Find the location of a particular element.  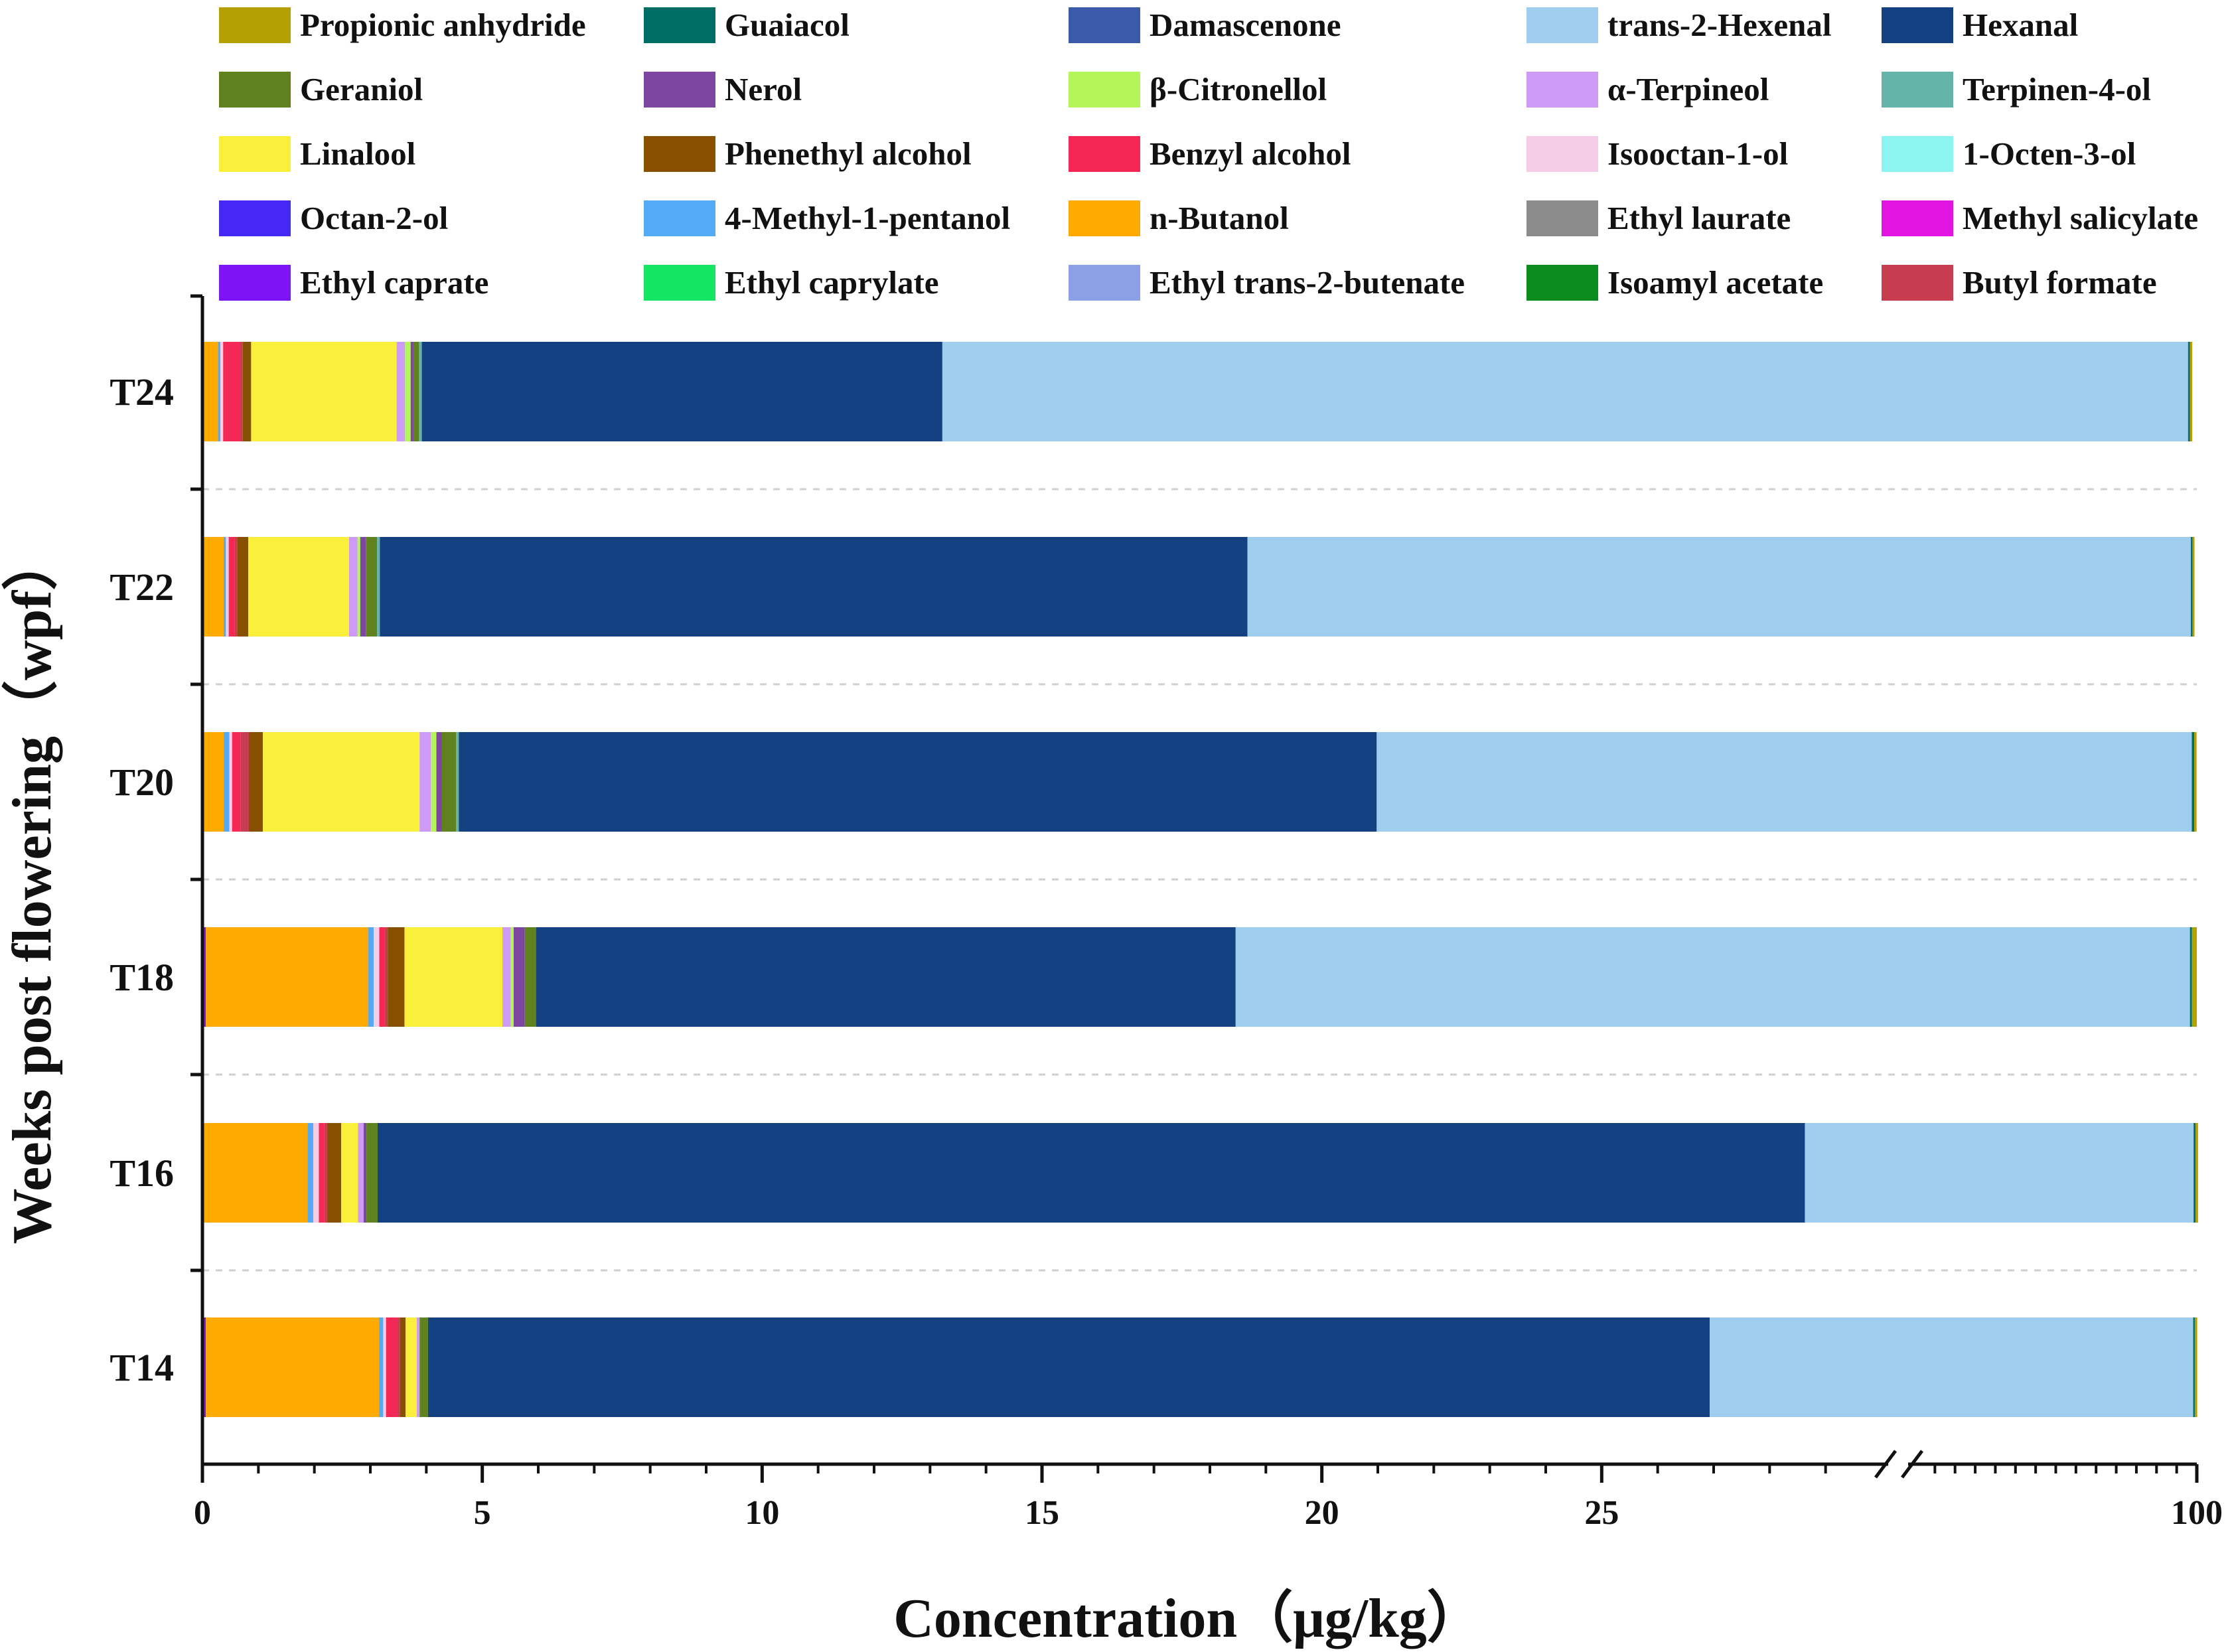

x-tick-label: 5 is located at coordinates (482, 1513).